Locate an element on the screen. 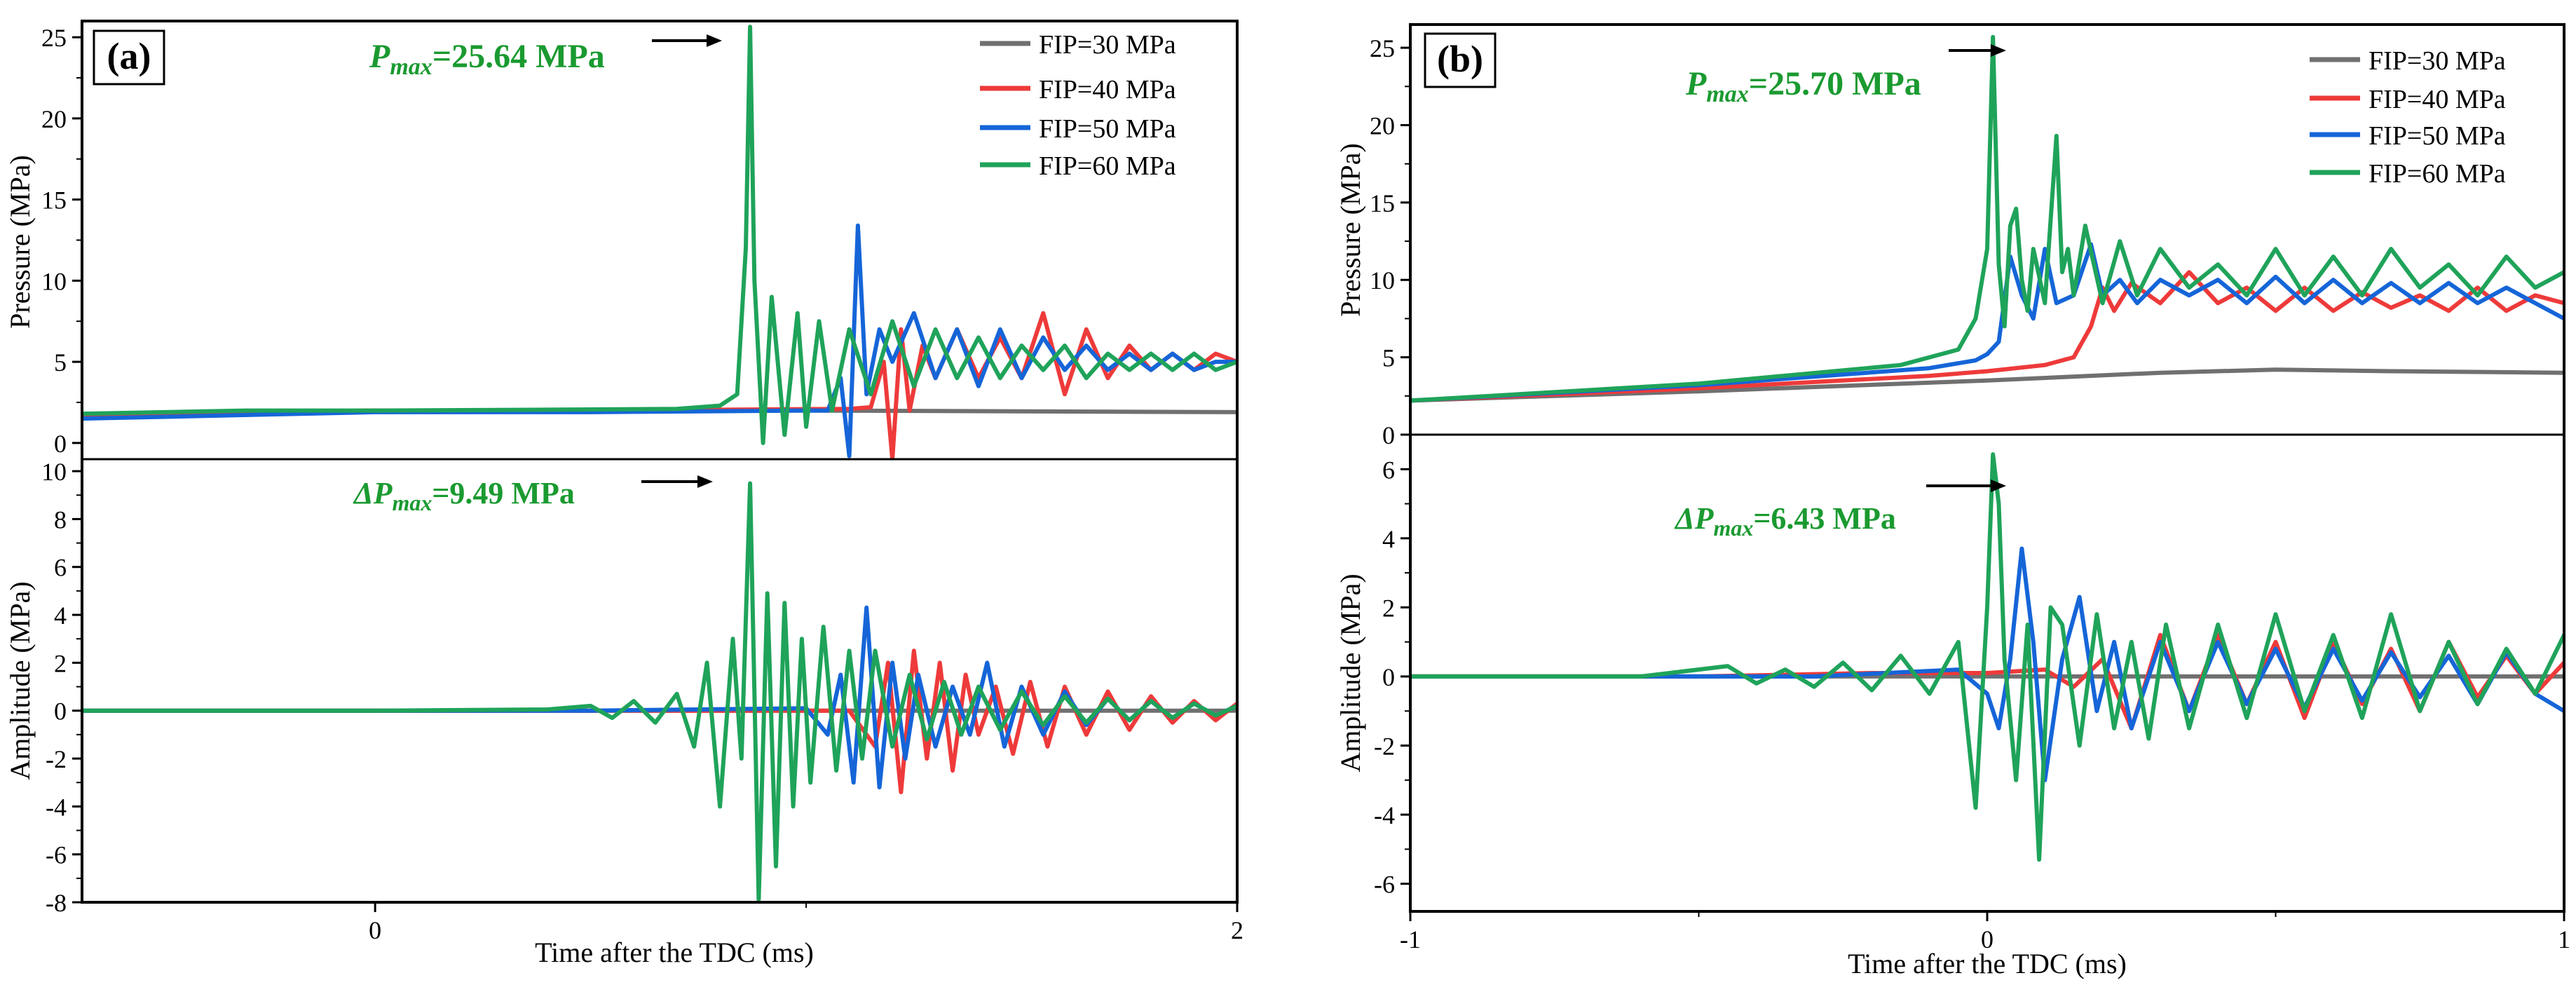  b-amplitude-ylabel: Amplitude (MPa) is located at coordinates (1350, 673).